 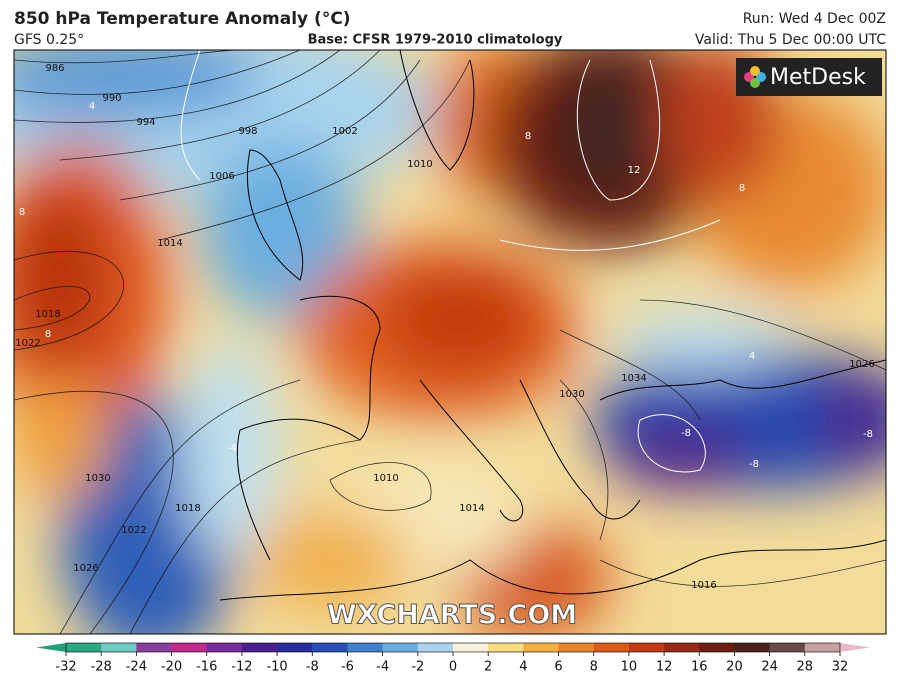 I want to click on isobar-label: 1034, so click(x=633, y=378).